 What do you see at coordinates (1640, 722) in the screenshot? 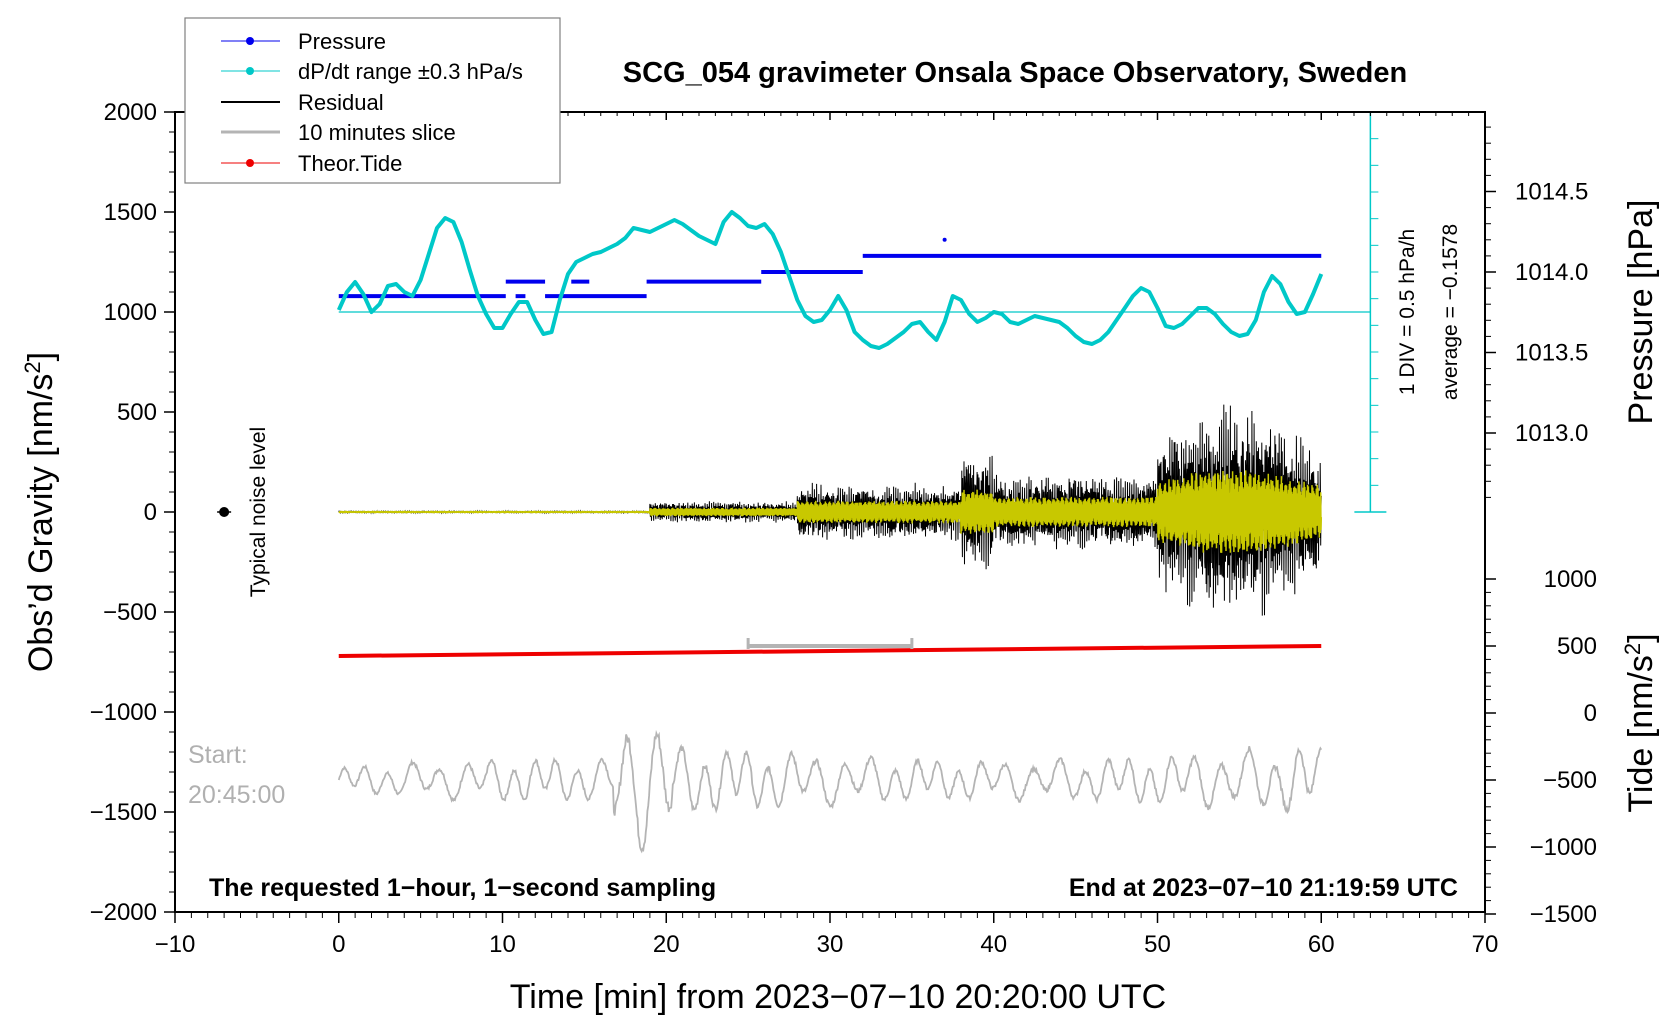
I see `tide-axis-title: Tide [nm/s2]` at bounding box center [1640, 722].